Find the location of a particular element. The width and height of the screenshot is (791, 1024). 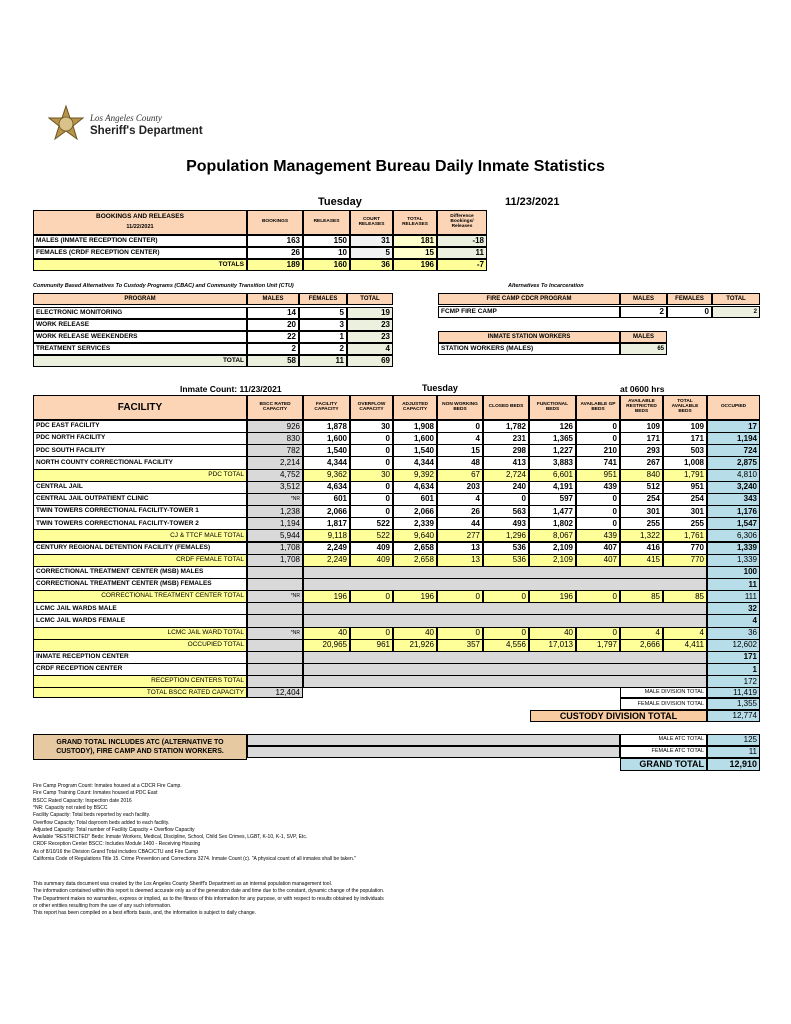

value: 439 is located at coordinates (598, 536).